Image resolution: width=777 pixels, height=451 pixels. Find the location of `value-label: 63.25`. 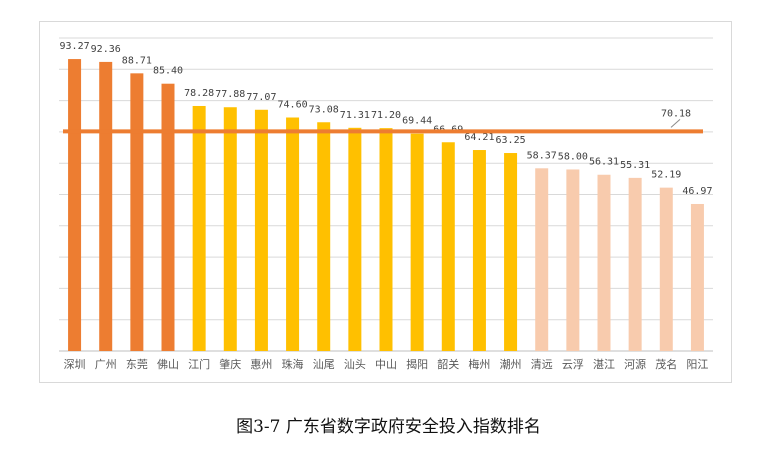

value-label: 63.25 is located at coordinates (511, 140).